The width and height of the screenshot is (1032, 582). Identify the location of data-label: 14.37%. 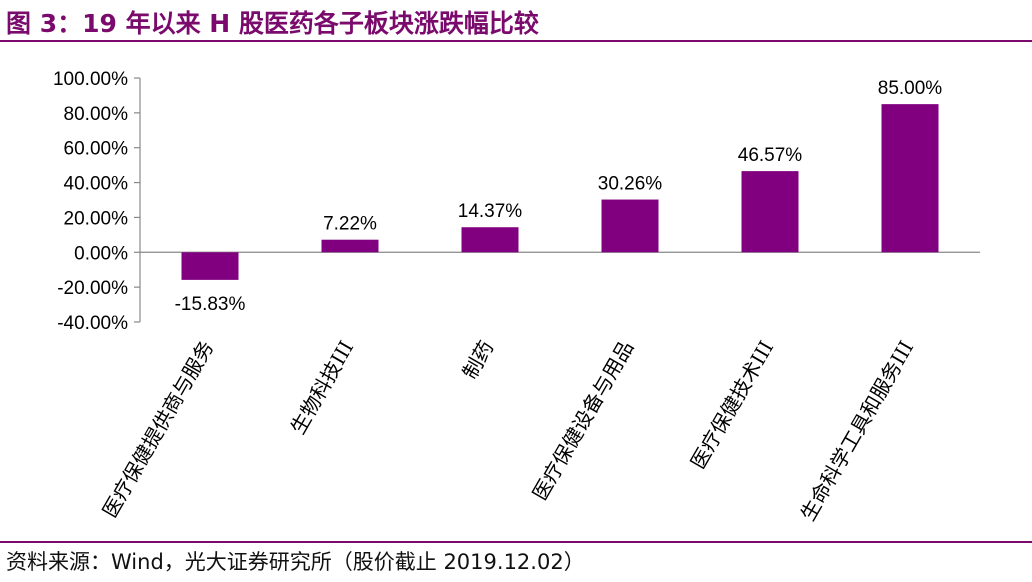
(490, 211).